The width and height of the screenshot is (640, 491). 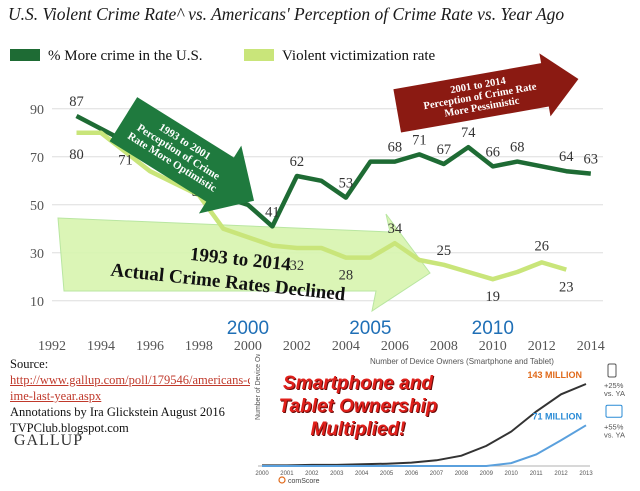 I want to click on inset-x-tick-label: 2013, so click(x=586, y=474).